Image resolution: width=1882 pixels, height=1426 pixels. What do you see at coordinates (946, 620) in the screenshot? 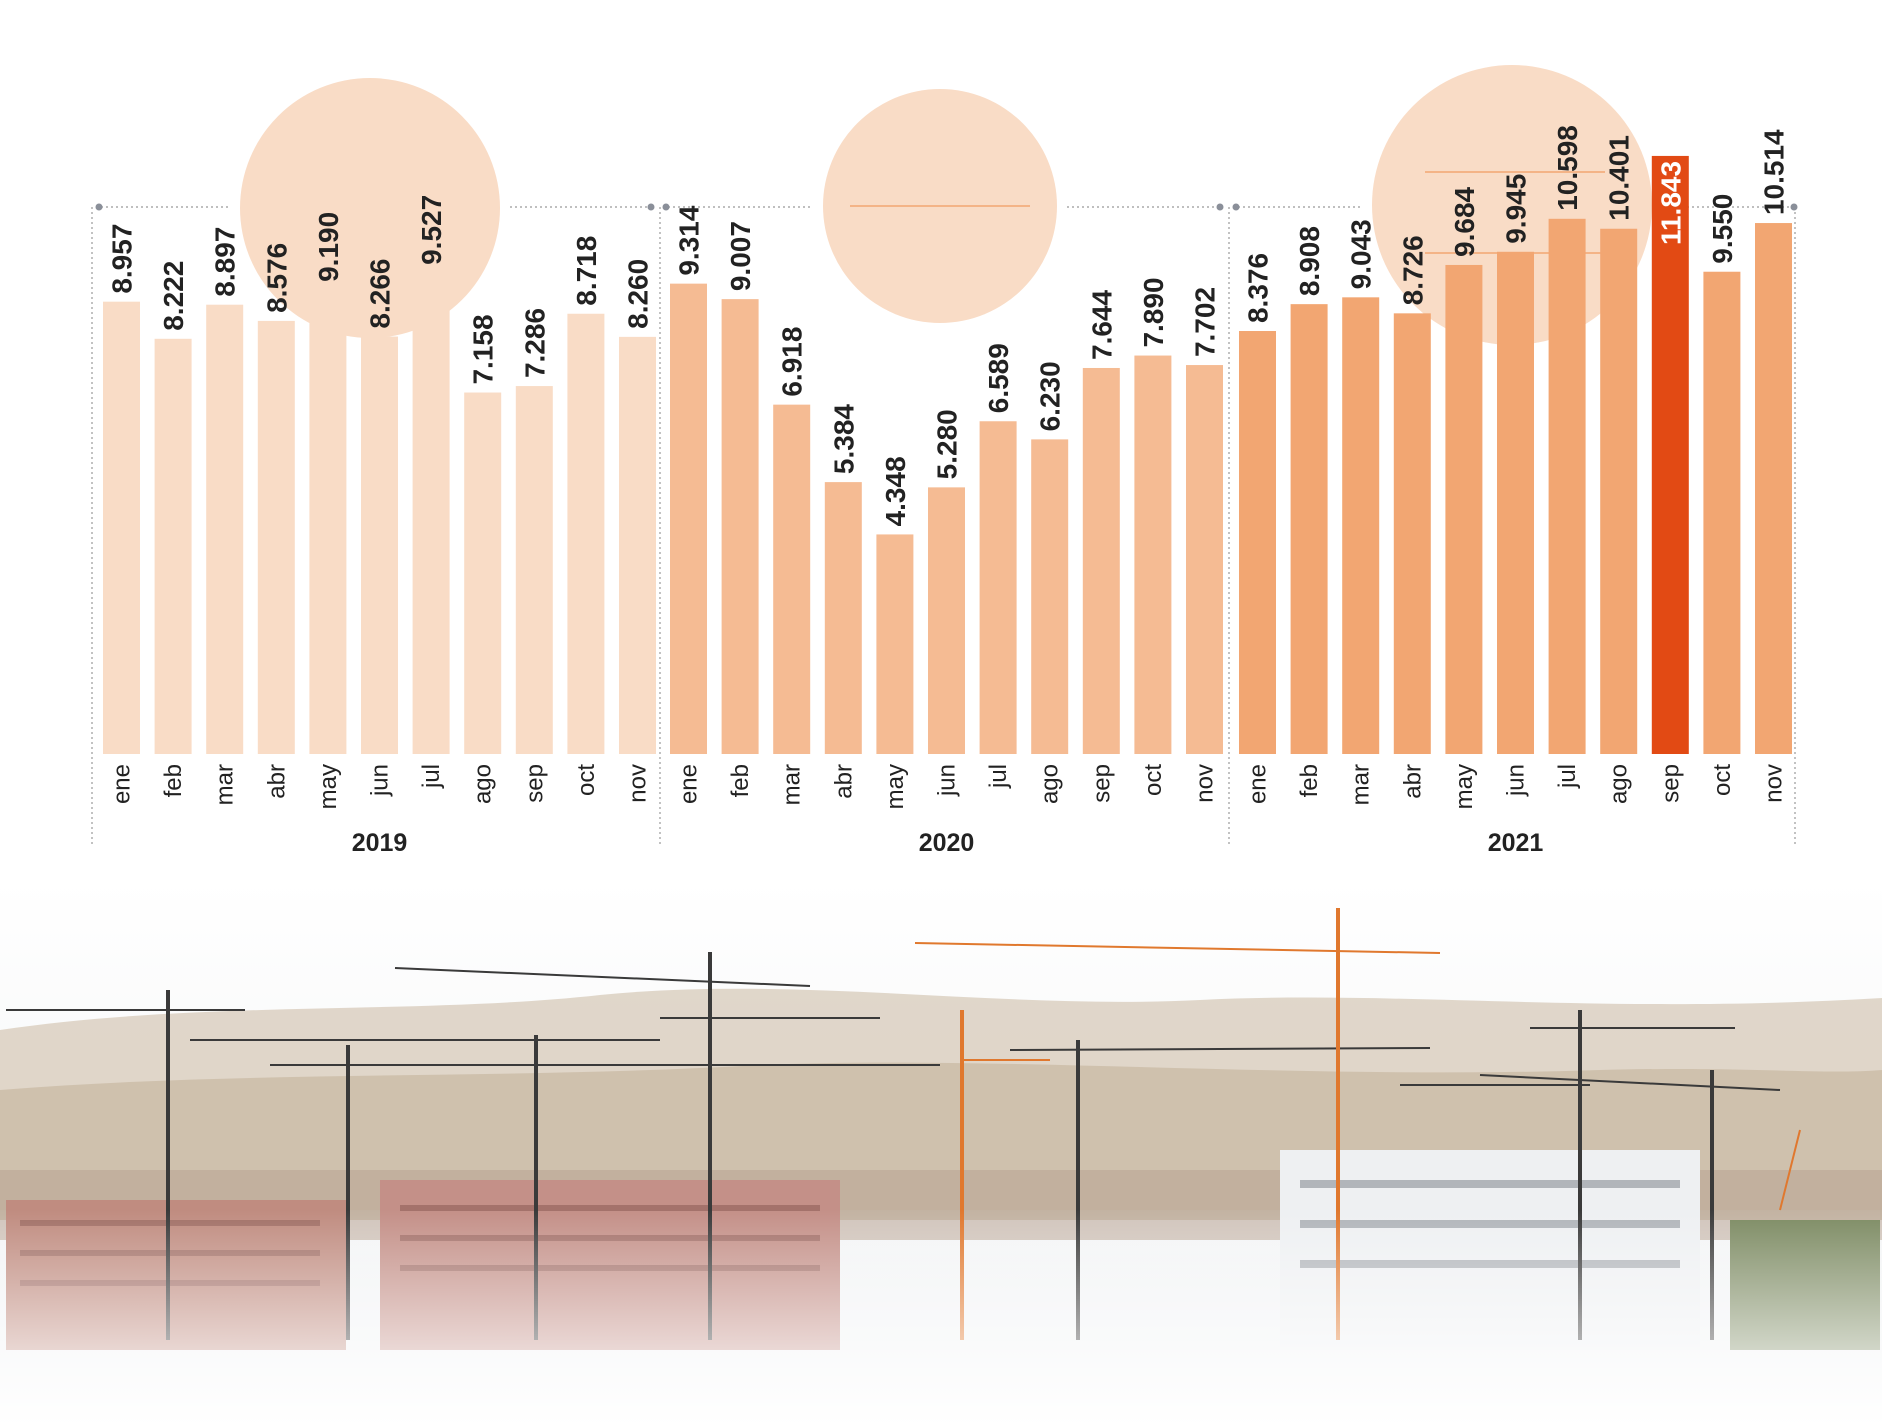
I see `bar-2020-jun` at bounding box center [946, 620].